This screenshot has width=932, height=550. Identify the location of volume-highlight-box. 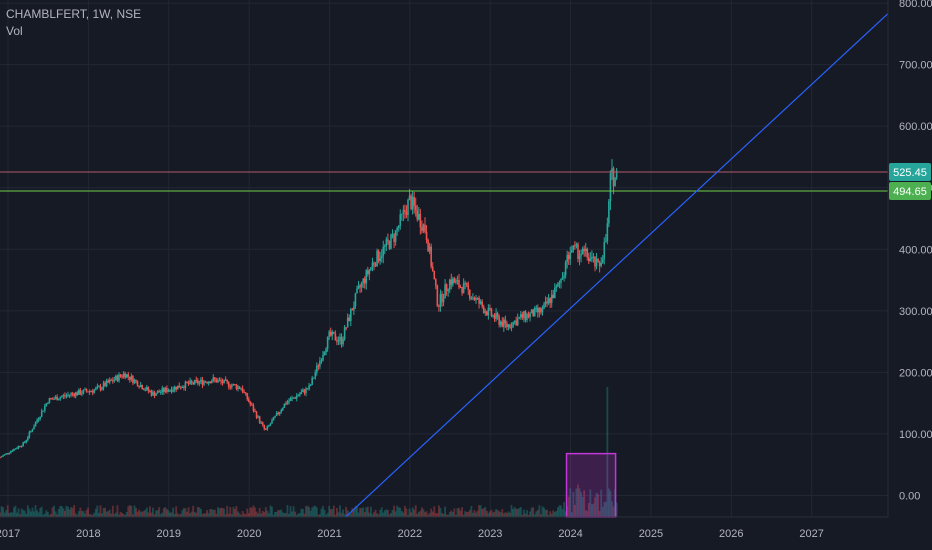
(591, 485).